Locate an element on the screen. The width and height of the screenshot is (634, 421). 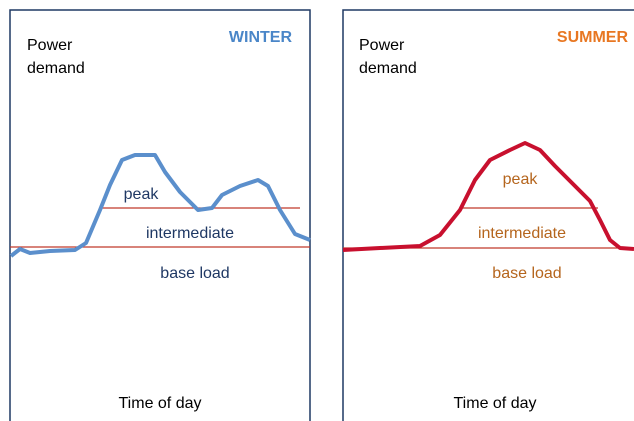
season-title: SUMMER is located at coordinates (593, 37).